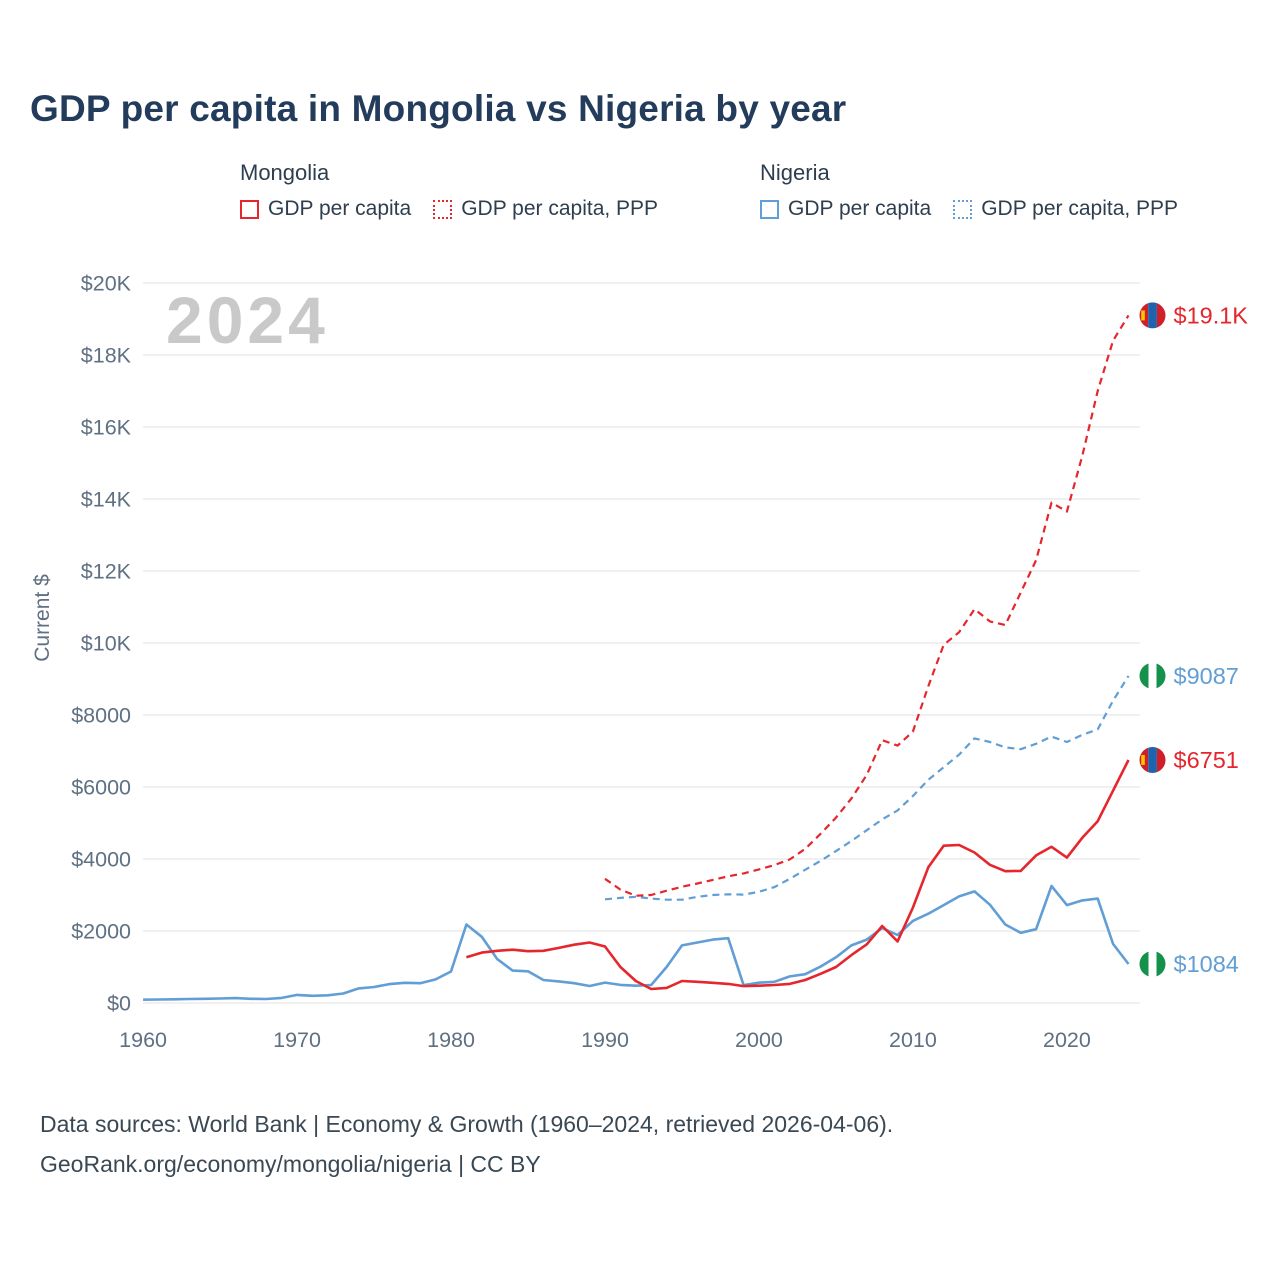 This screenshot has width=1280, height=1280. What do you see at coordinates (1194, 639) in the screenshot?
I see `end-labels: $9087 $19.1K $1084 $6751` at bounding box center [1194, 639].